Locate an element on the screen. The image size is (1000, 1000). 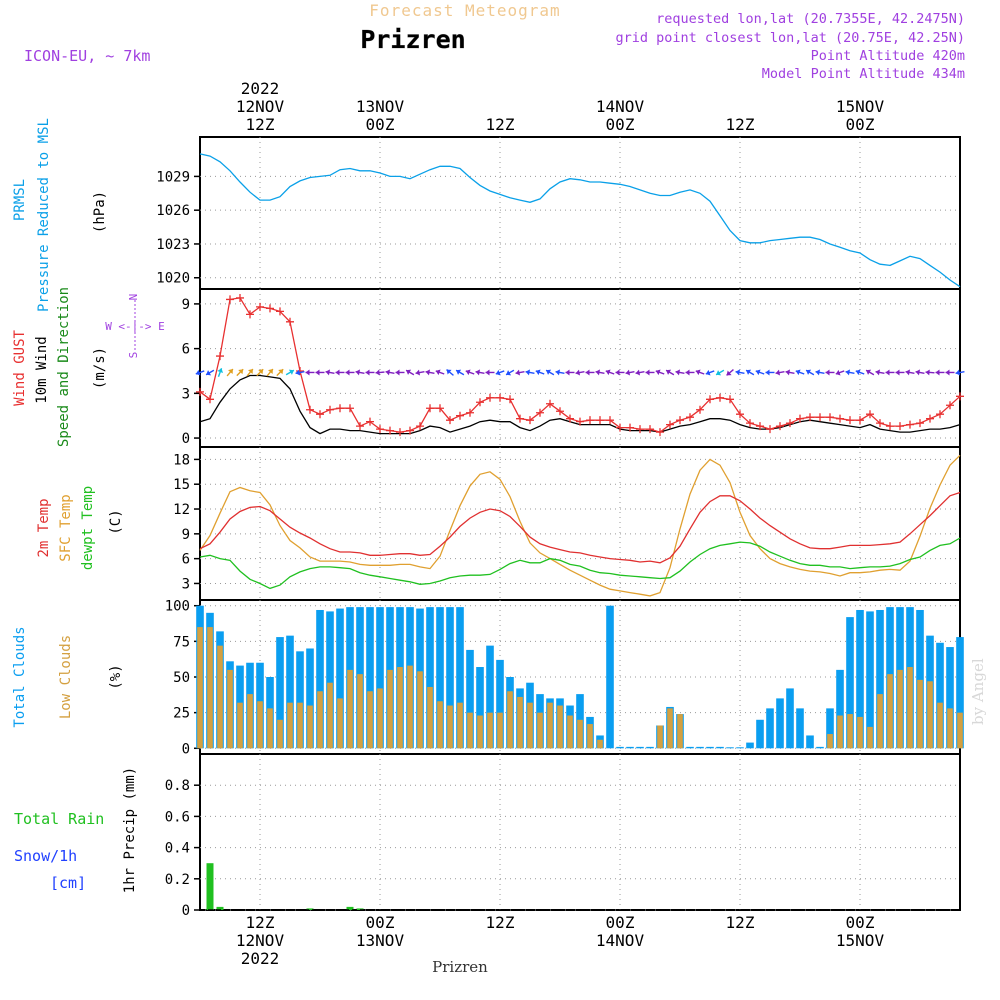
clouds-ytick-label: 75 is located at coordinates (181, 642).